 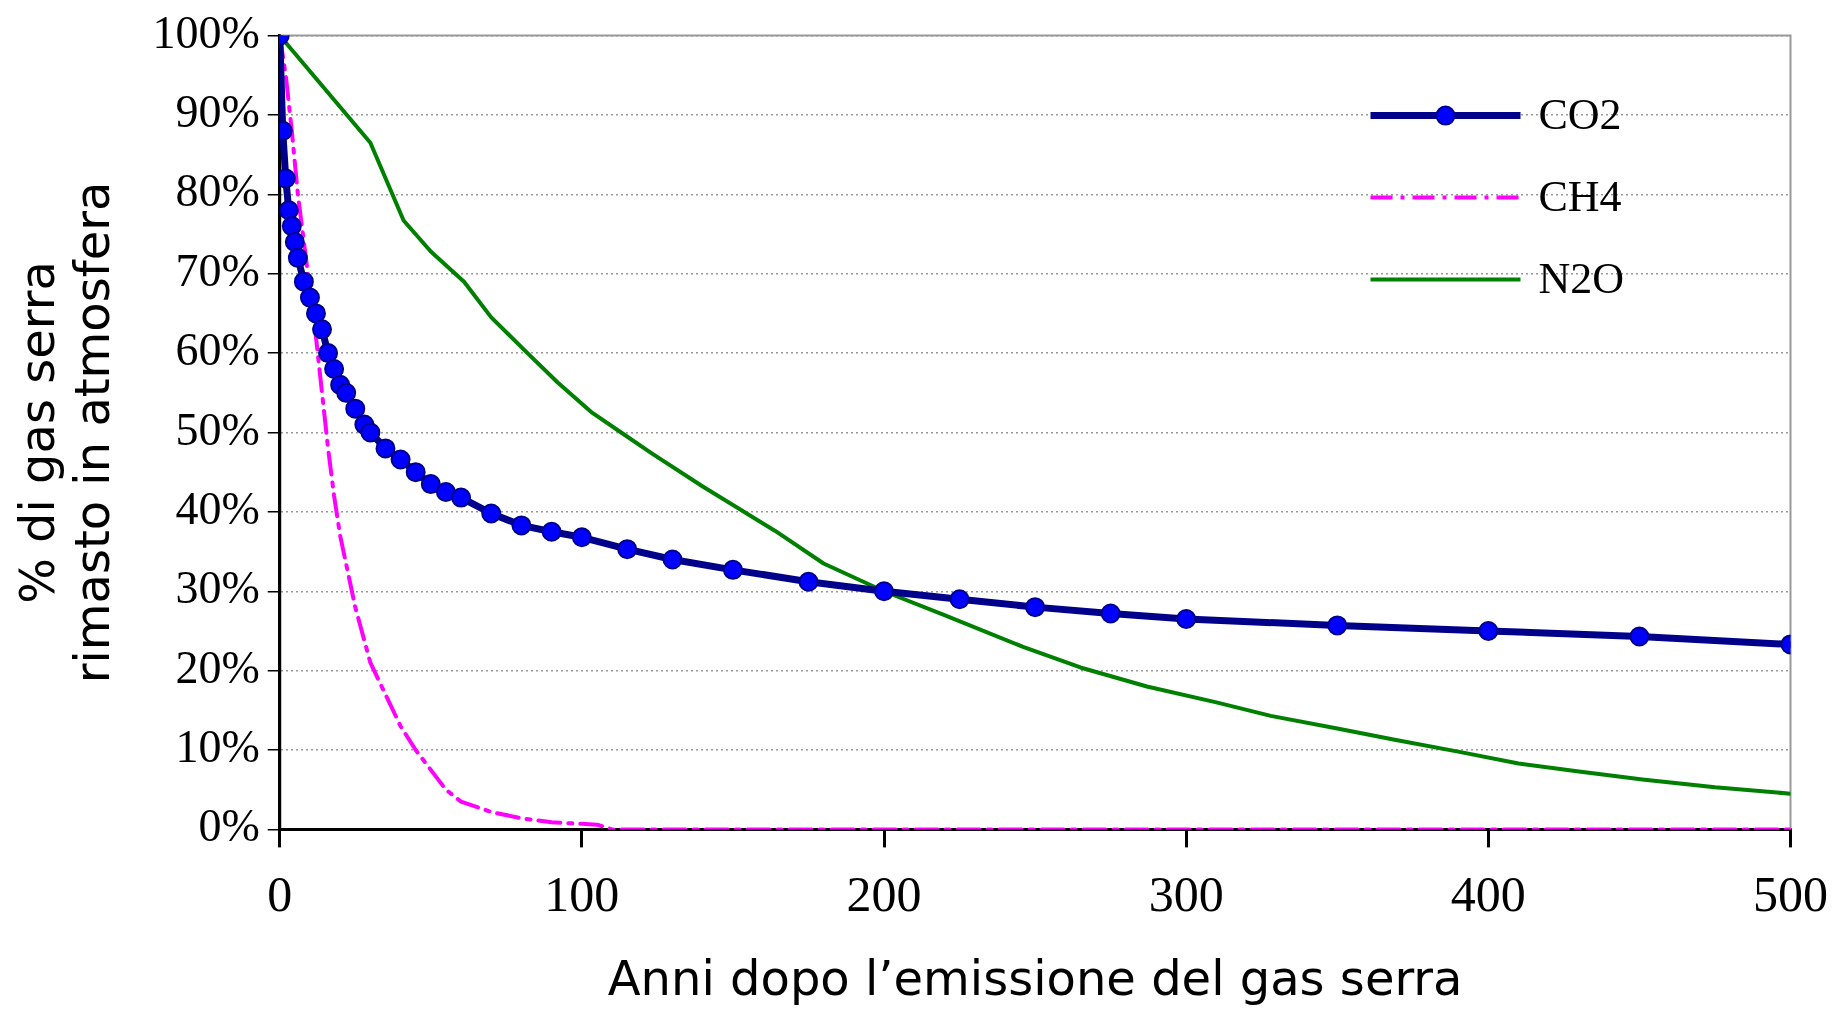 I want to click on y-tick-label: 40%, so click(x=217, y=508).